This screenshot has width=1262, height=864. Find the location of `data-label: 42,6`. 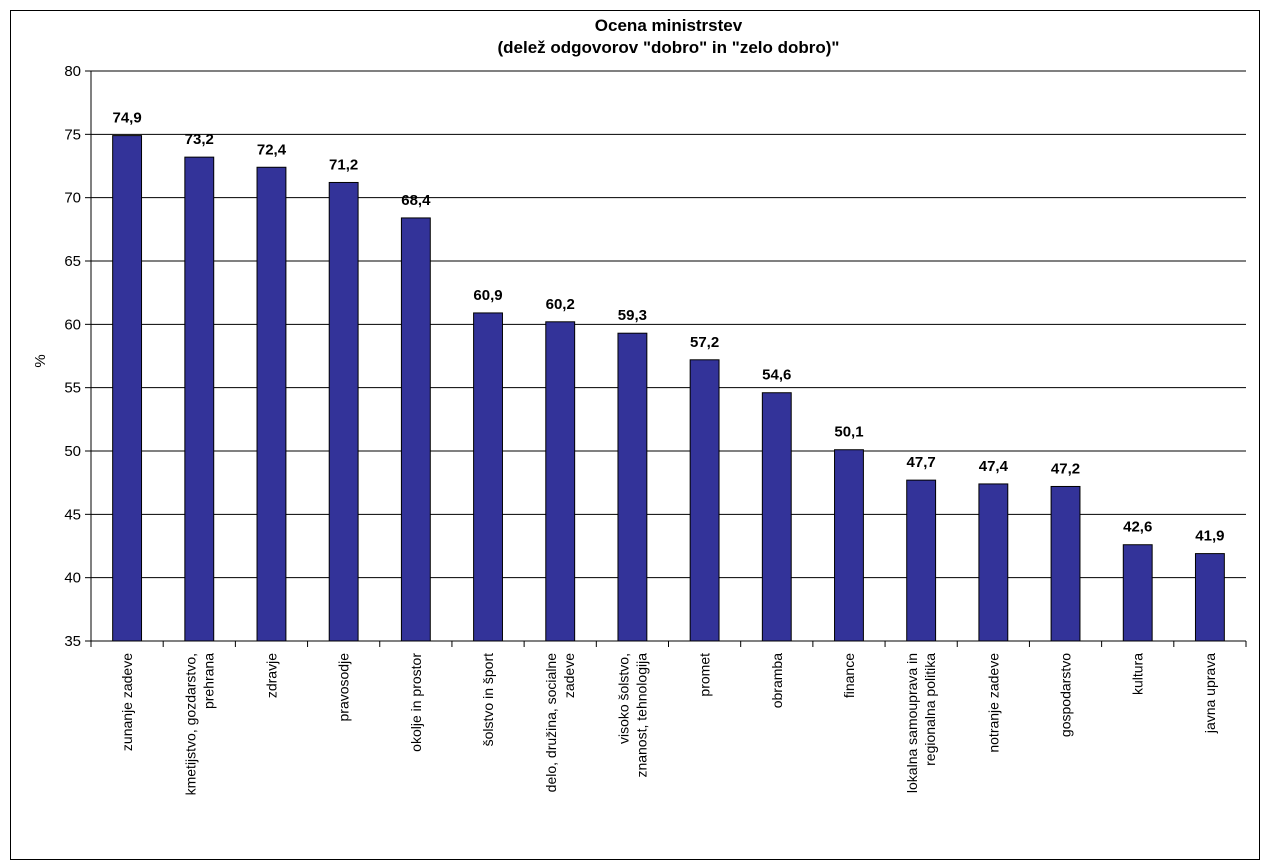

data-label: 42,6 is located at coordinates (1137, 527).